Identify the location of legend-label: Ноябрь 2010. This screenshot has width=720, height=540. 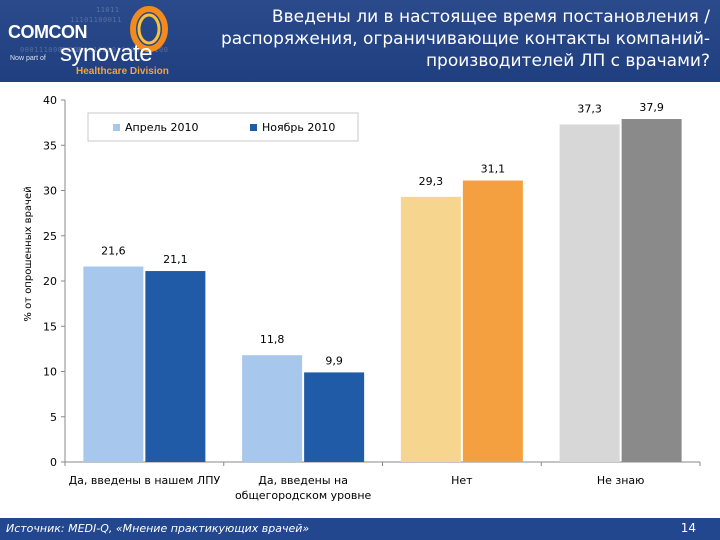
(298, 127).